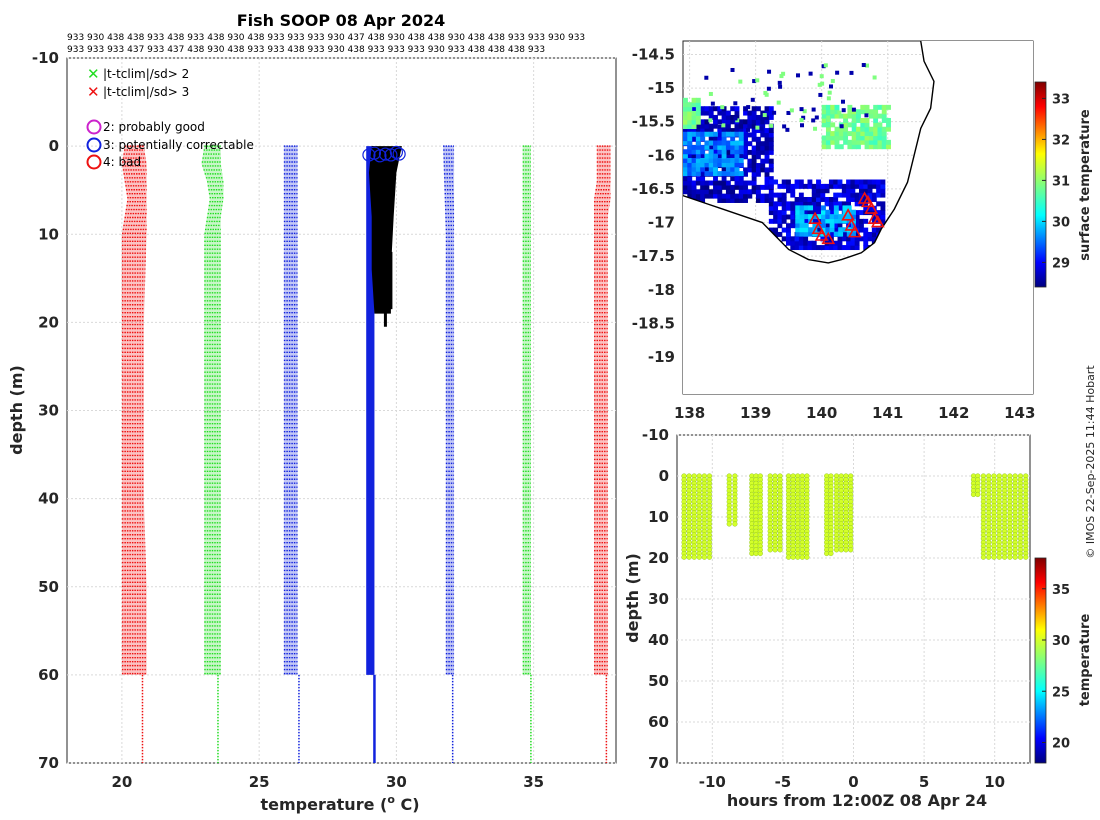 This screenshot has height=820, width=1100. Describe the element at coordinates (664, 476) in the screenshot. I see `time-ytick-label: 0` at that location.